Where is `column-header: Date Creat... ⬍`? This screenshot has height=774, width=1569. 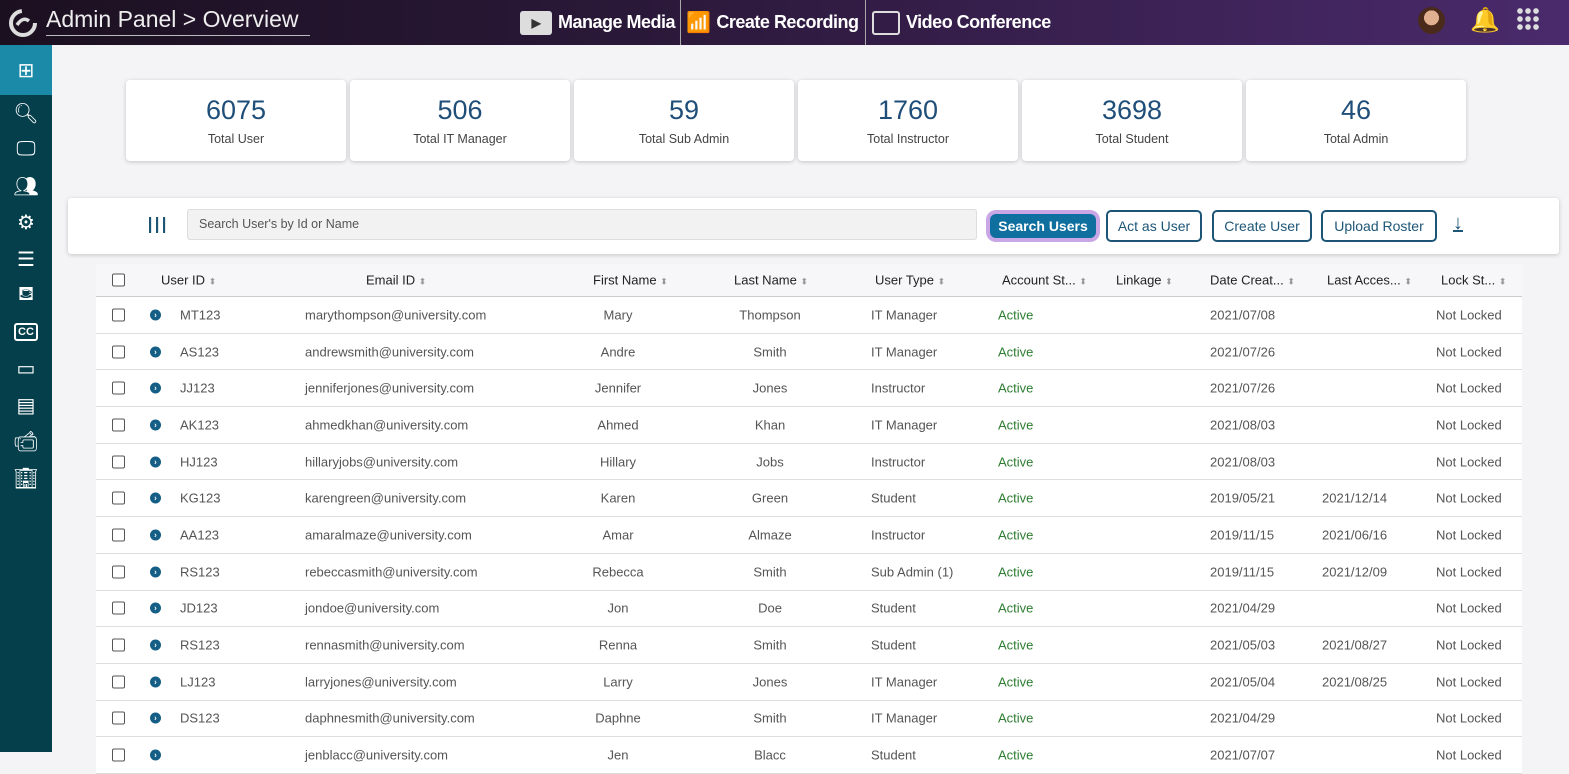
column-header: Date Creat... ⬍ is located at coordinates (1252, 280).